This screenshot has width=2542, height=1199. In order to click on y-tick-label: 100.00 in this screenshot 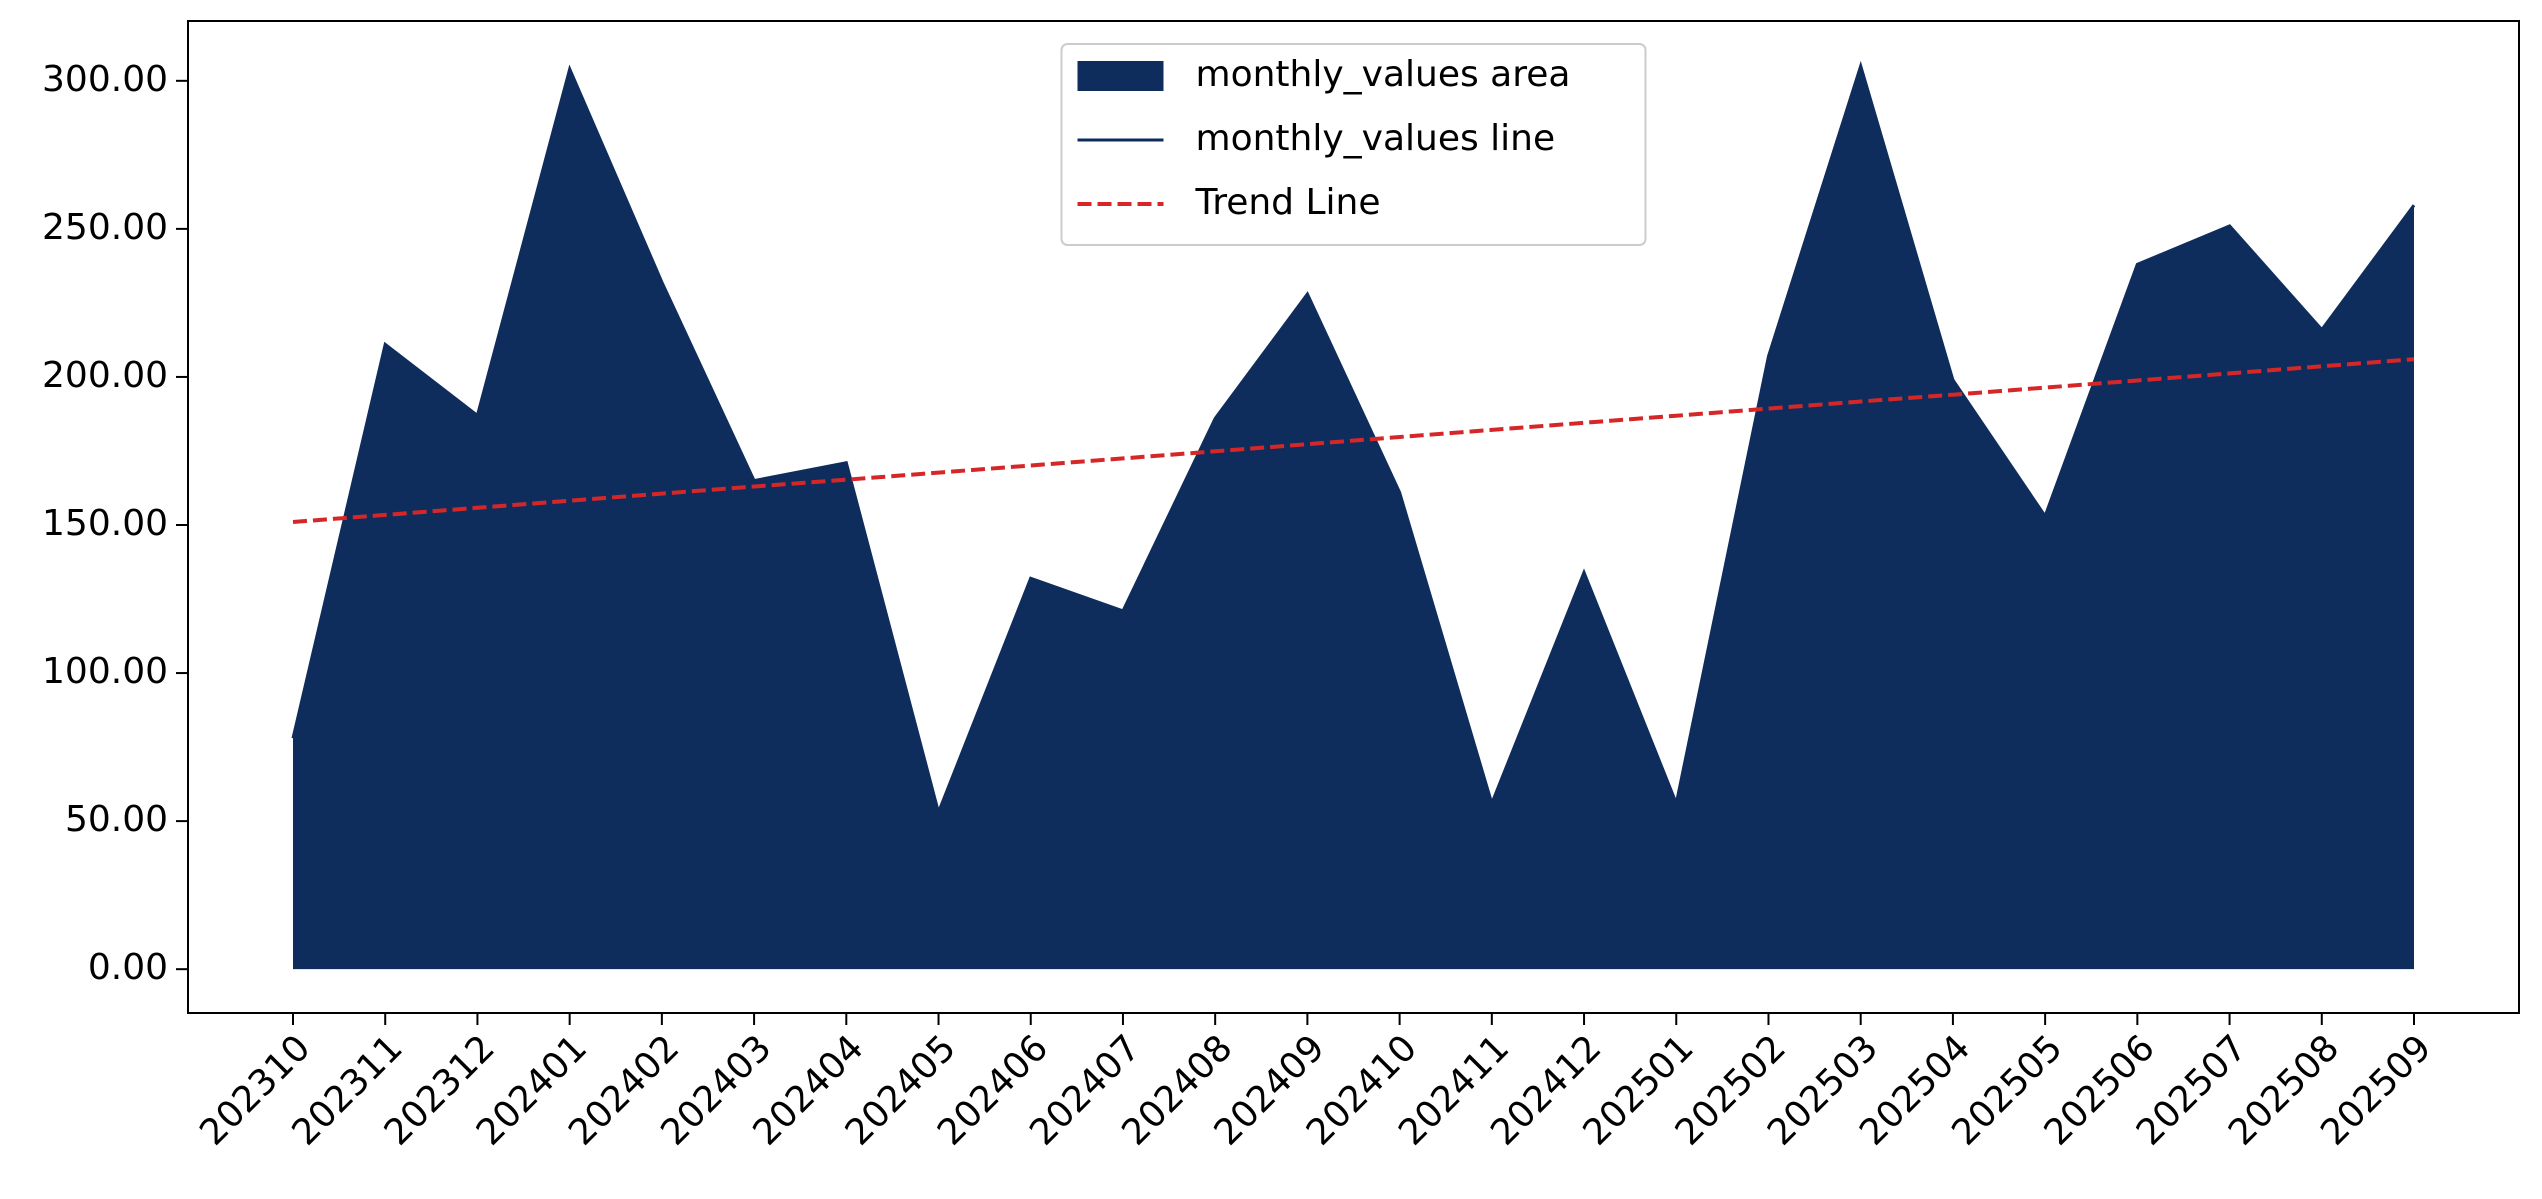, I will do `click(105, 671)`.